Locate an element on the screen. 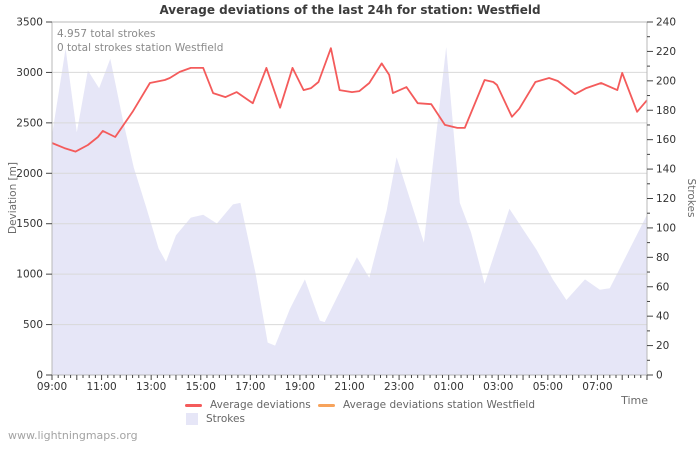  tick-label: 03:00 is located at coordinates (498, 387).